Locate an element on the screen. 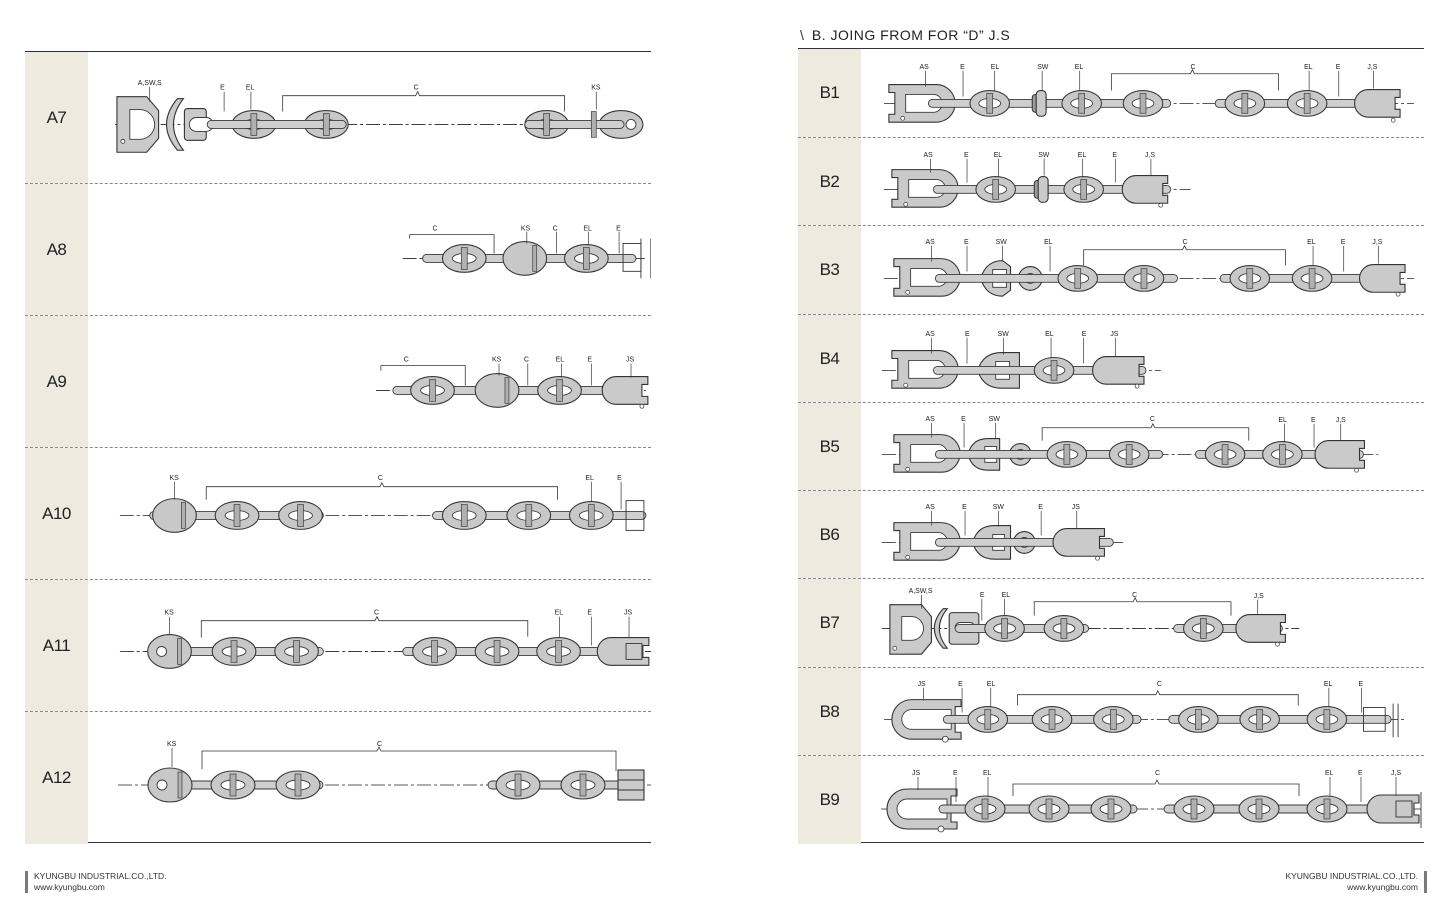 The height and width of the screenshot is (906, 1439). chain-diagram-b4: AS E SW EL E JS is located at coordinates (1142, 358).